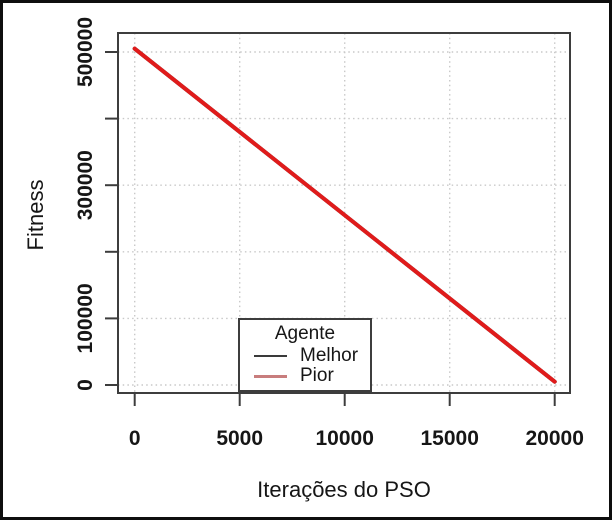  I want to click on legend-item-pior: Pior, so click(305, 376).